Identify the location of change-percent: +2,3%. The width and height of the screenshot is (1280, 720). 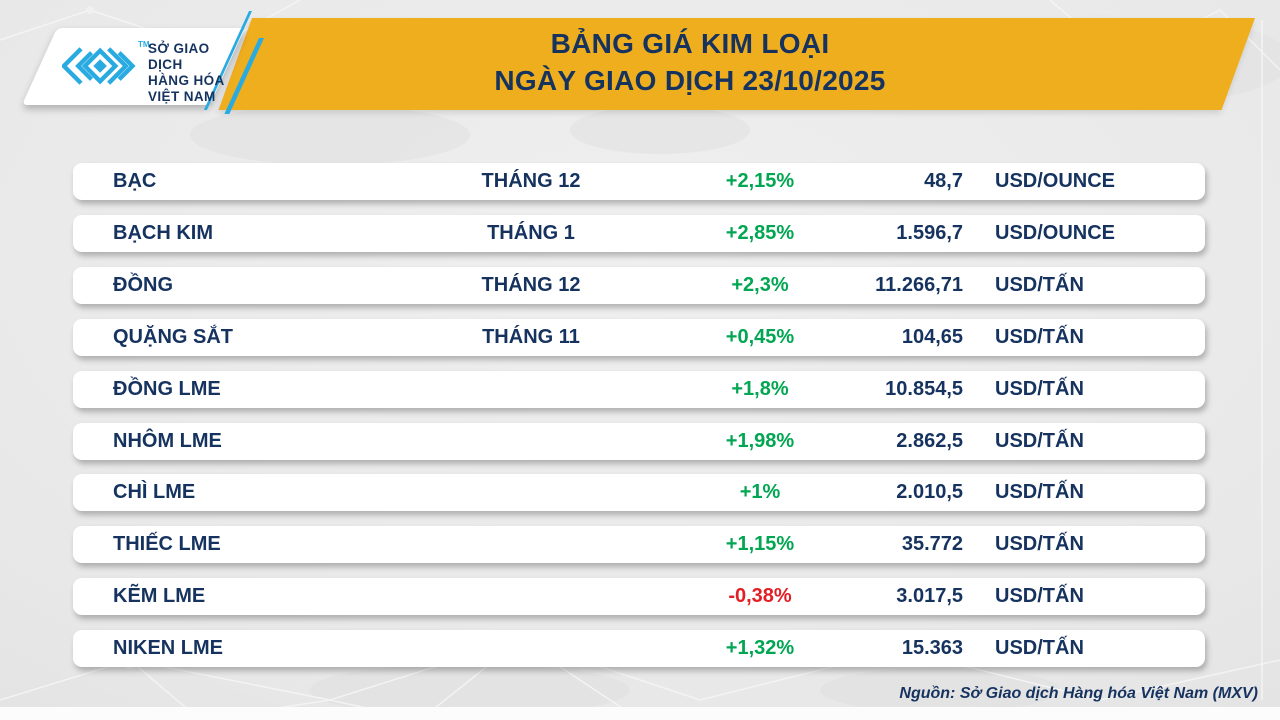
(760, 285).